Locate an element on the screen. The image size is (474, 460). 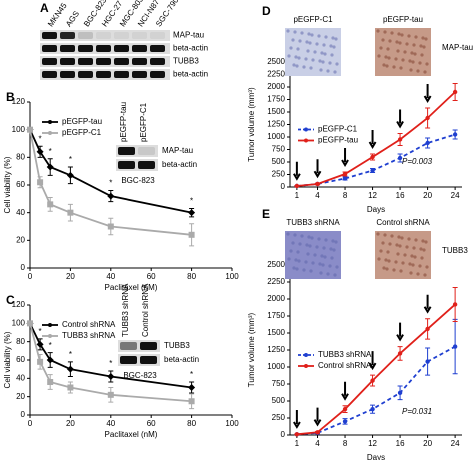
panel-letter: B is located at coordinates (10, 97).